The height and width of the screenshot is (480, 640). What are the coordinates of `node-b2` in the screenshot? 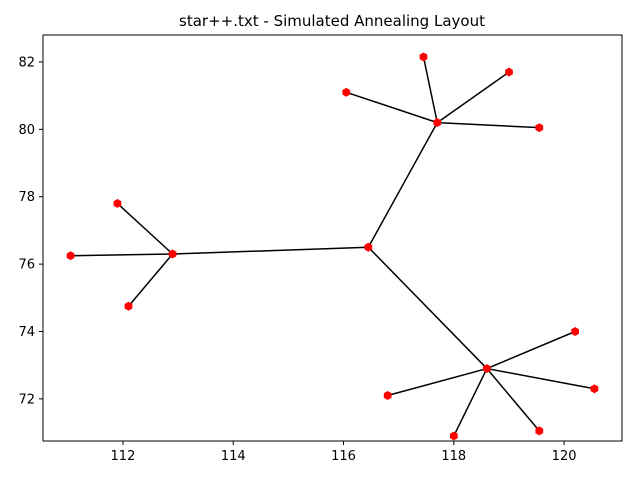 It's located at (453, 436).